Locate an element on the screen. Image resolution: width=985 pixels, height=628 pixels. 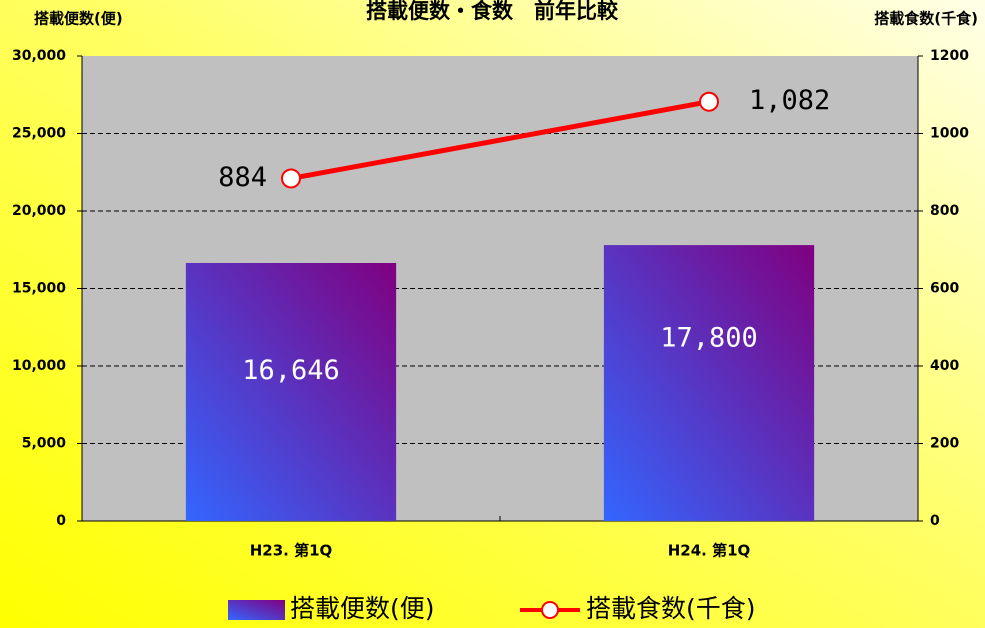
y-tick-label: 0 is located at coordinates (61, 521).